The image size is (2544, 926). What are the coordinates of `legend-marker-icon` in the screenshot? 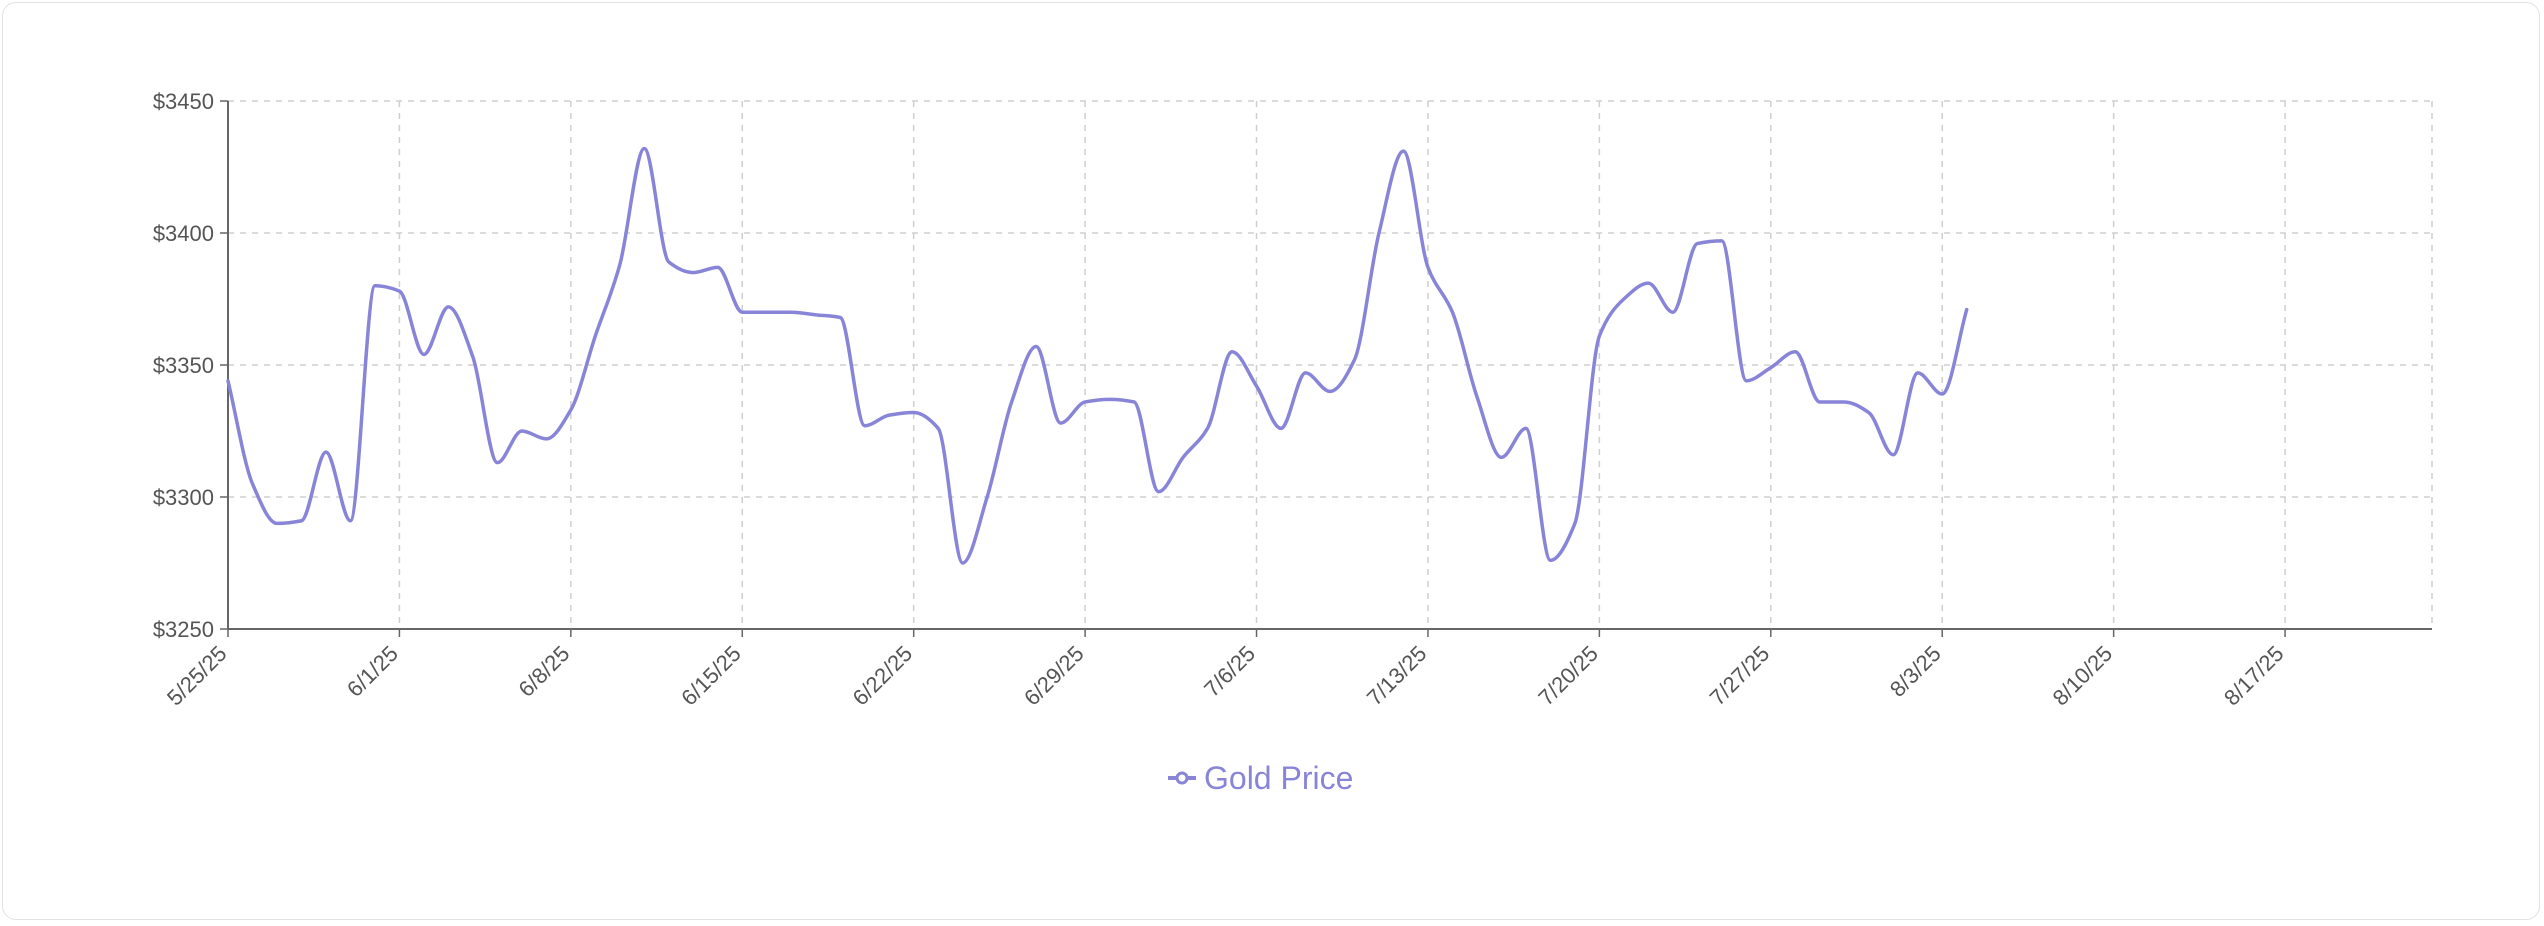 It's located at (1182, 778).